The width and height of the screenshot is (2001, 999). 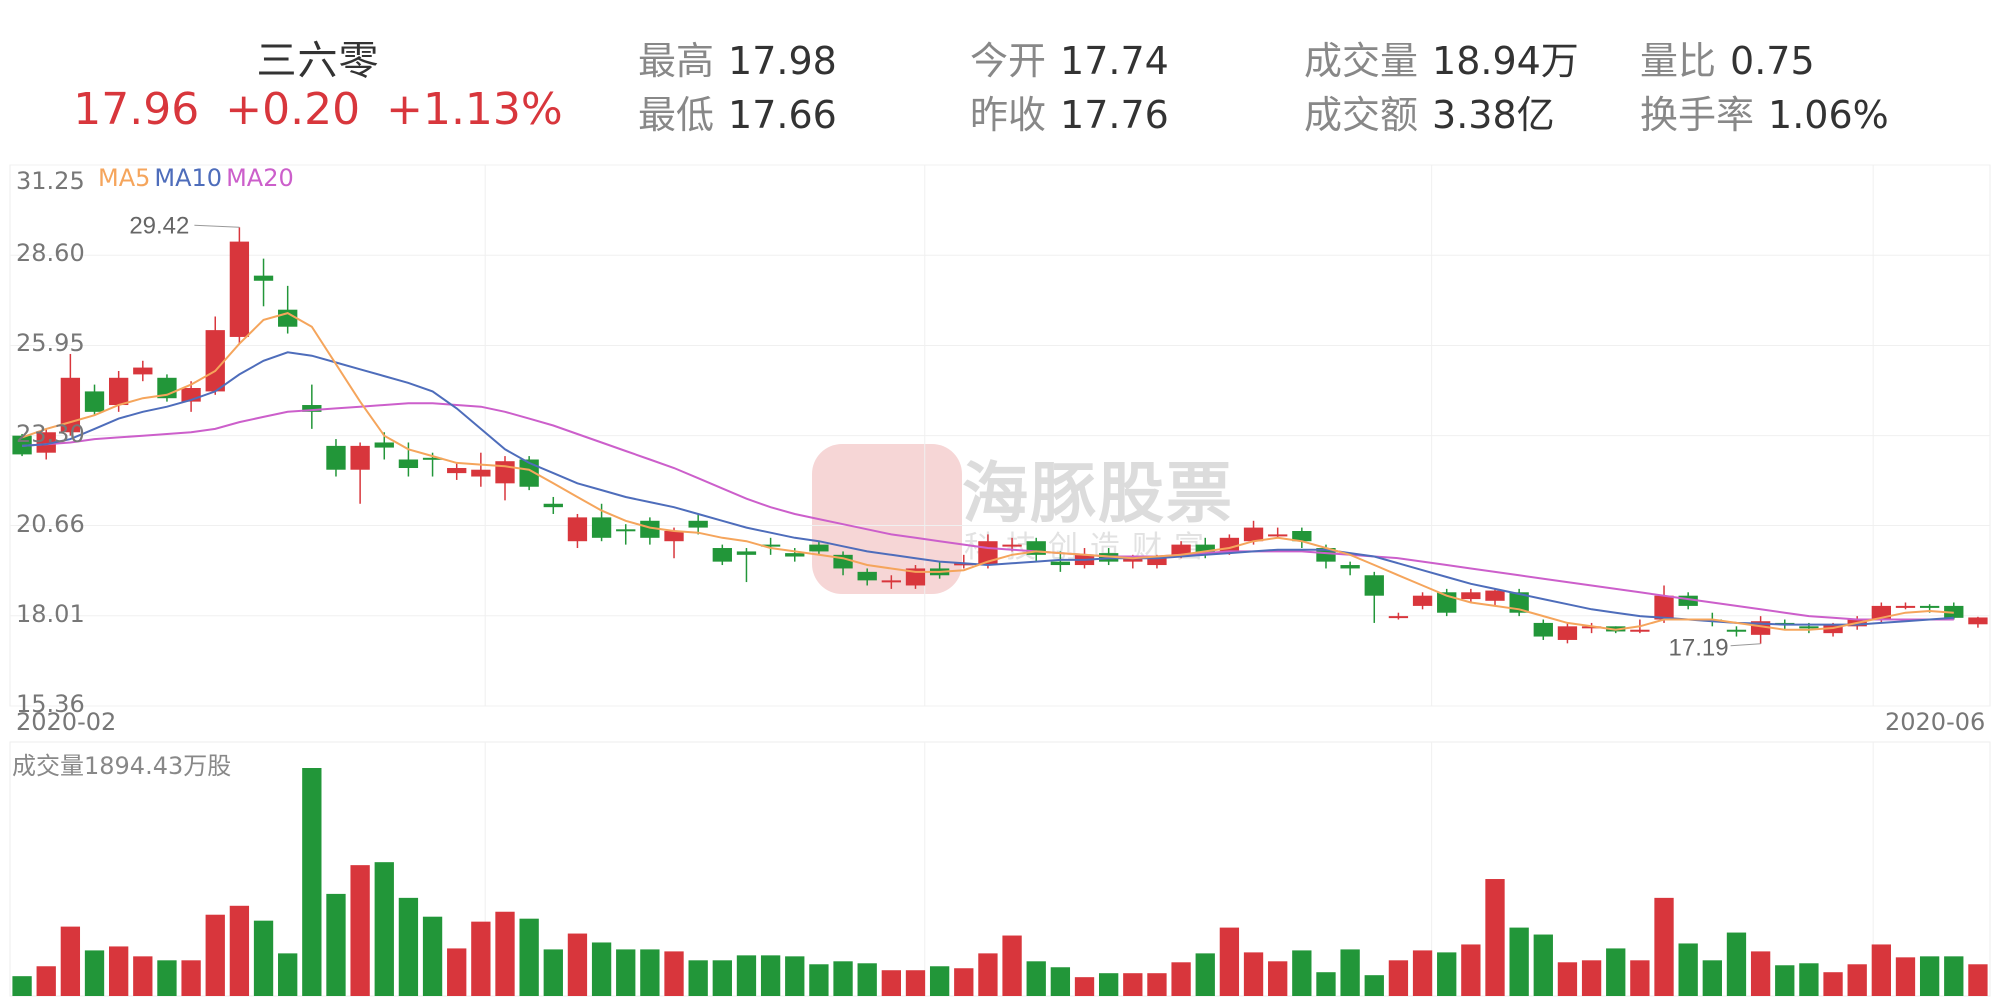 I want to click on current-price: 17.96, so click(x=136, y=109).